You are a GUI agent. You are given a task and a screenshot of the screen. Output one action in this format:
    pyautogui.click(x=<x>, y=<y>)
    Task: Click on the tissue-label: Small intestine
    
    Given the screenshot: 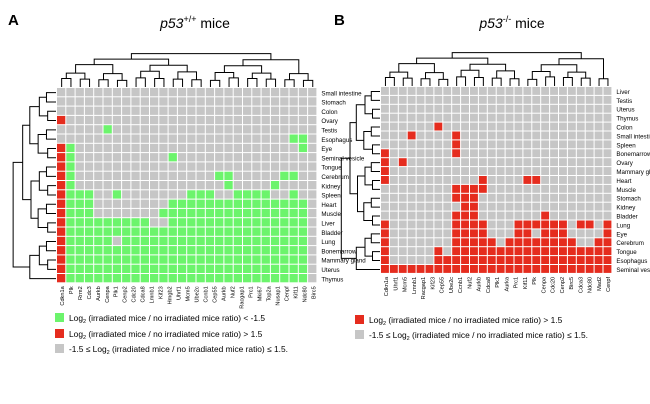 What is the action you would take?
    pyautogui.click(x=341, y=93)
    